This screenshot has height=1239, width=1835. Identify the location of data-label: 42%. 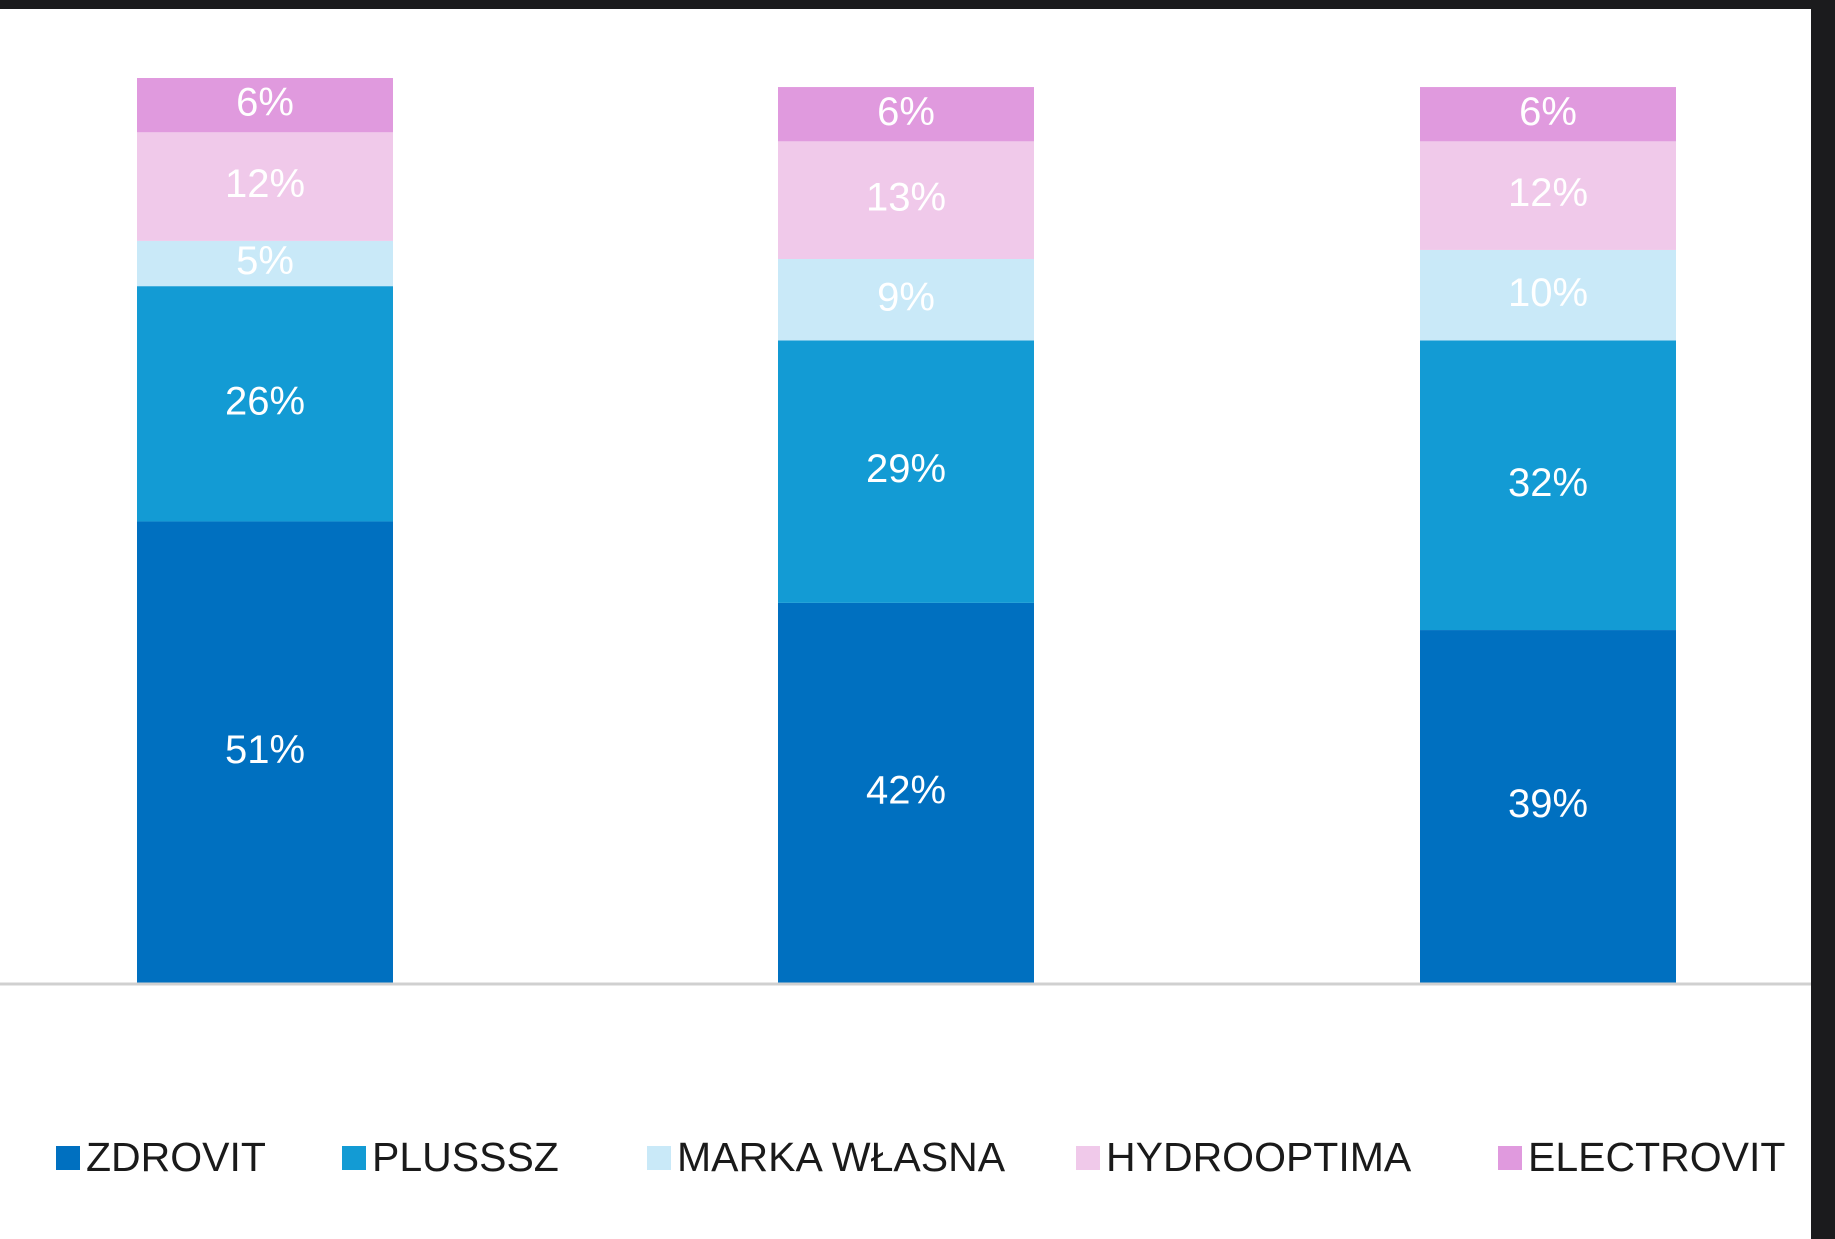
(906, 791).